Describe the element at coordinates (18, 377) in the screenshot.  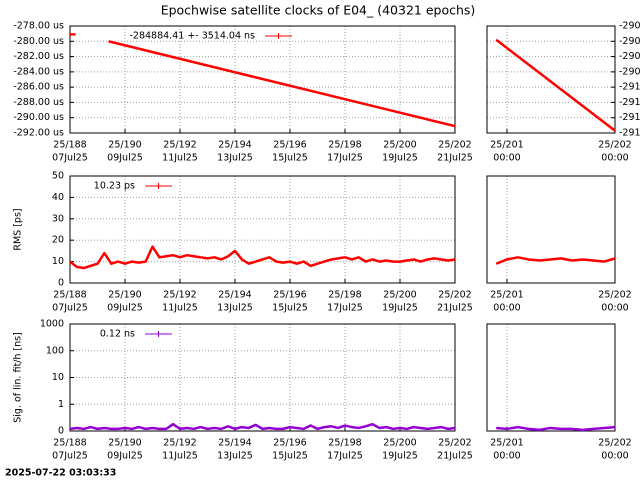
I see `y-axis-label: Sig. of lin. fit/h [ns]` at that location.